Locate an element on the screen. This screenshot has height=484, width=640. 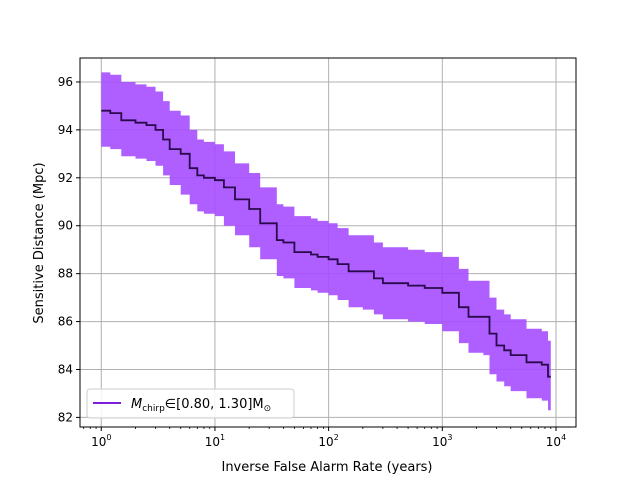
x-tick-exponent: 3 is located at coordinates (449, 437).